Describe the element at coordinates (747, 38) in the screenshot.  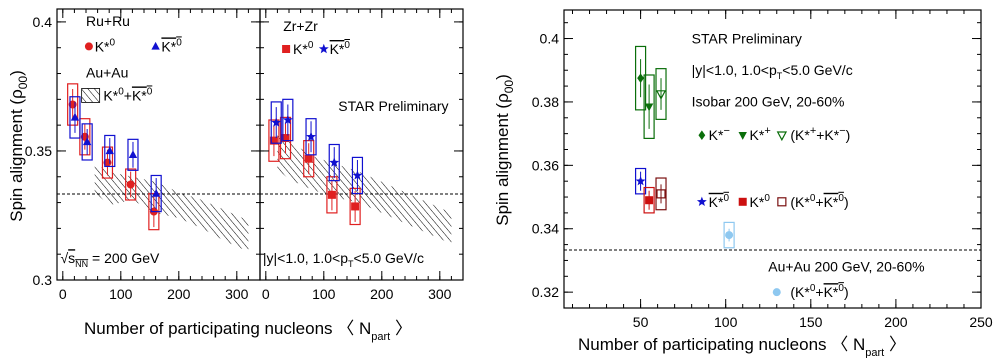
I see `right-annotation-0: STAR Preliminary` at that location.